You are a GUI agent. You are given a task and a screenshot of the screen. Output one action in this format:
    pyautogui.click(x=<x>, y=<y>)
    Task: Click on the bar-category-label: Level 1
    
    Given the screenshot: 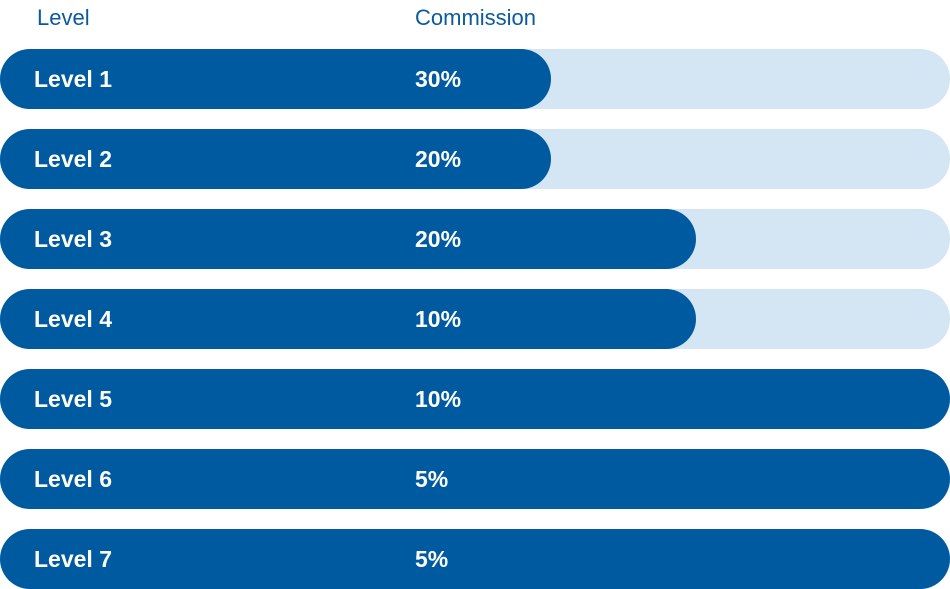 What is the action you would take?
    pyautogui.click(x=73, y=79)
    